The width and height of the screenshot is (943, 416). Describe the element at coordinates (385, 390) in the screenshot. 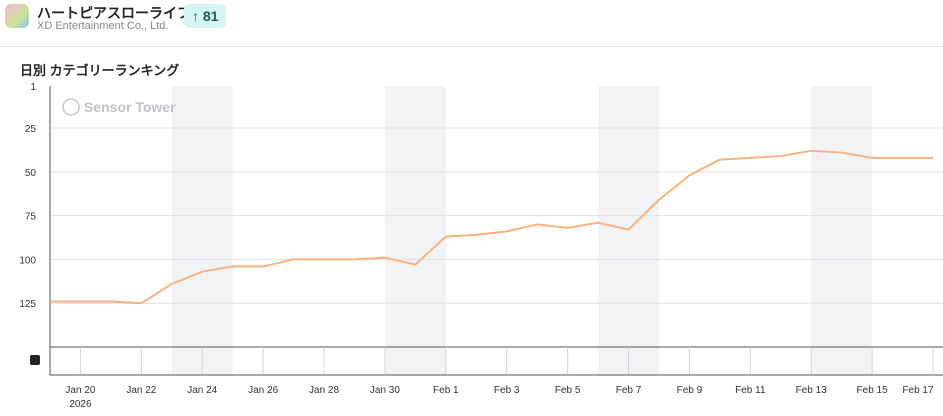

I see `x-tick-label: Jan 30` at that location.